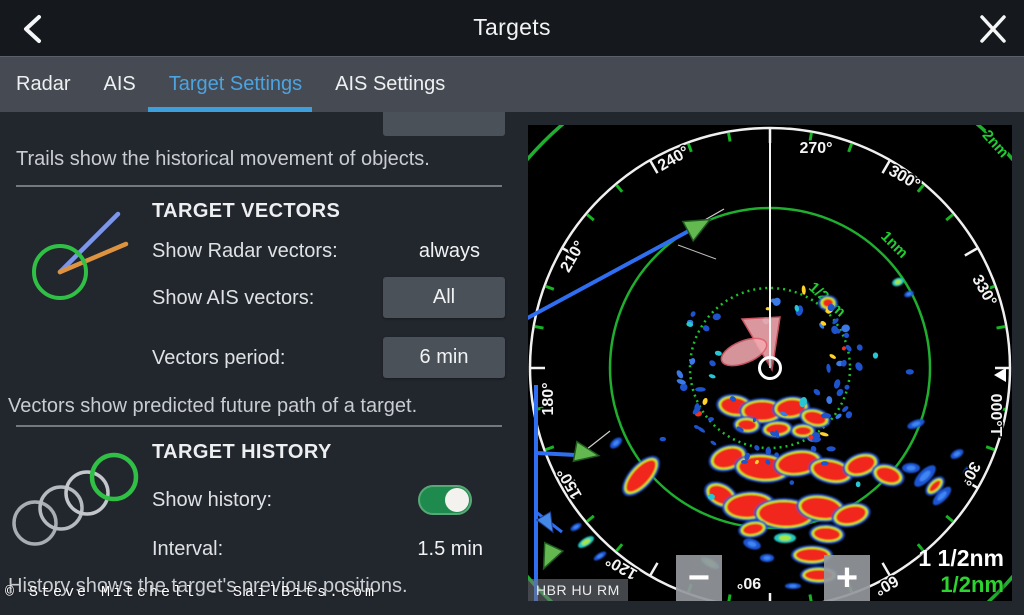 The image size is (1024, 615). Describe the element at coordinates (444, 357) in the screenshot. I see `vectors-period-button: 6 min` at that location.